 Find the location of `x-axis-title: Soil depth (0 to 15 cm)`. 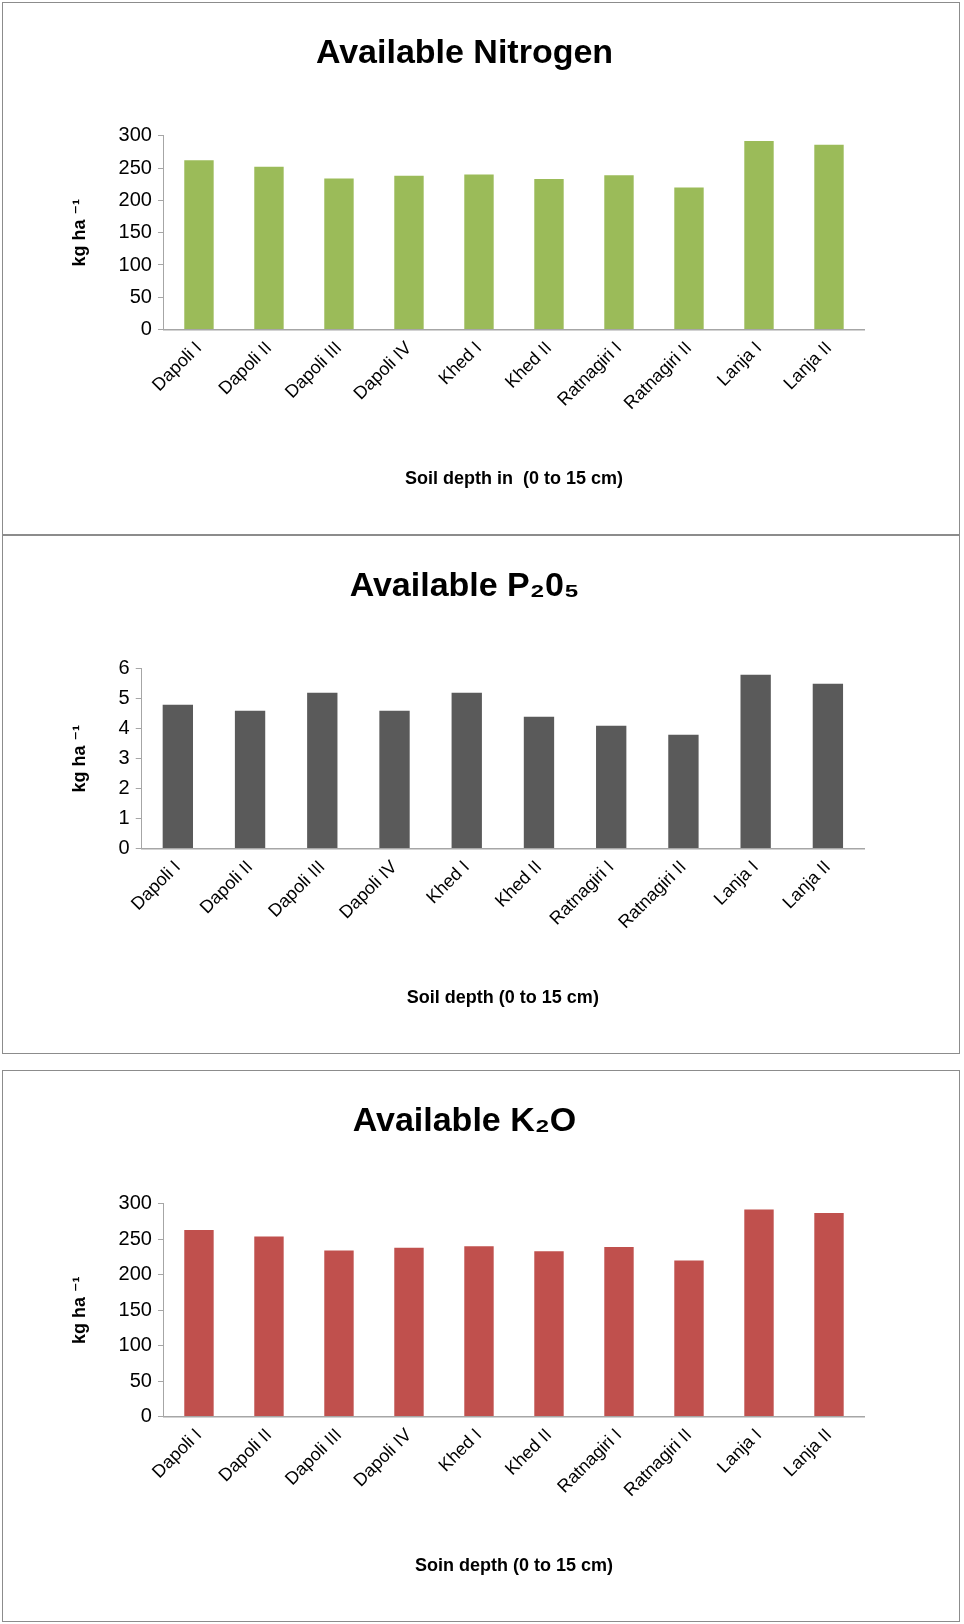

x-axis-title: Soil depth (0 to 15 cm) is located at coordinates (502, 997).